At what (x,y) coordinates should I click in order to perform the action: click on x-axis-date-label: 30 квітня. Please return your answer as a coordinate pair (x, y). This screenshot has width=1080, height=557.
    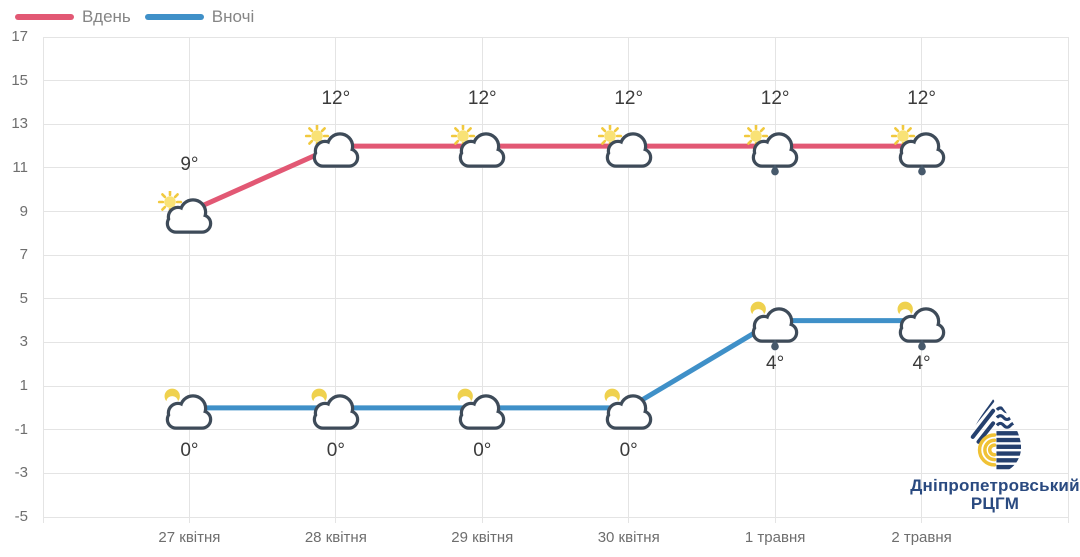
    Looking at the image, I should click on (628, 537).